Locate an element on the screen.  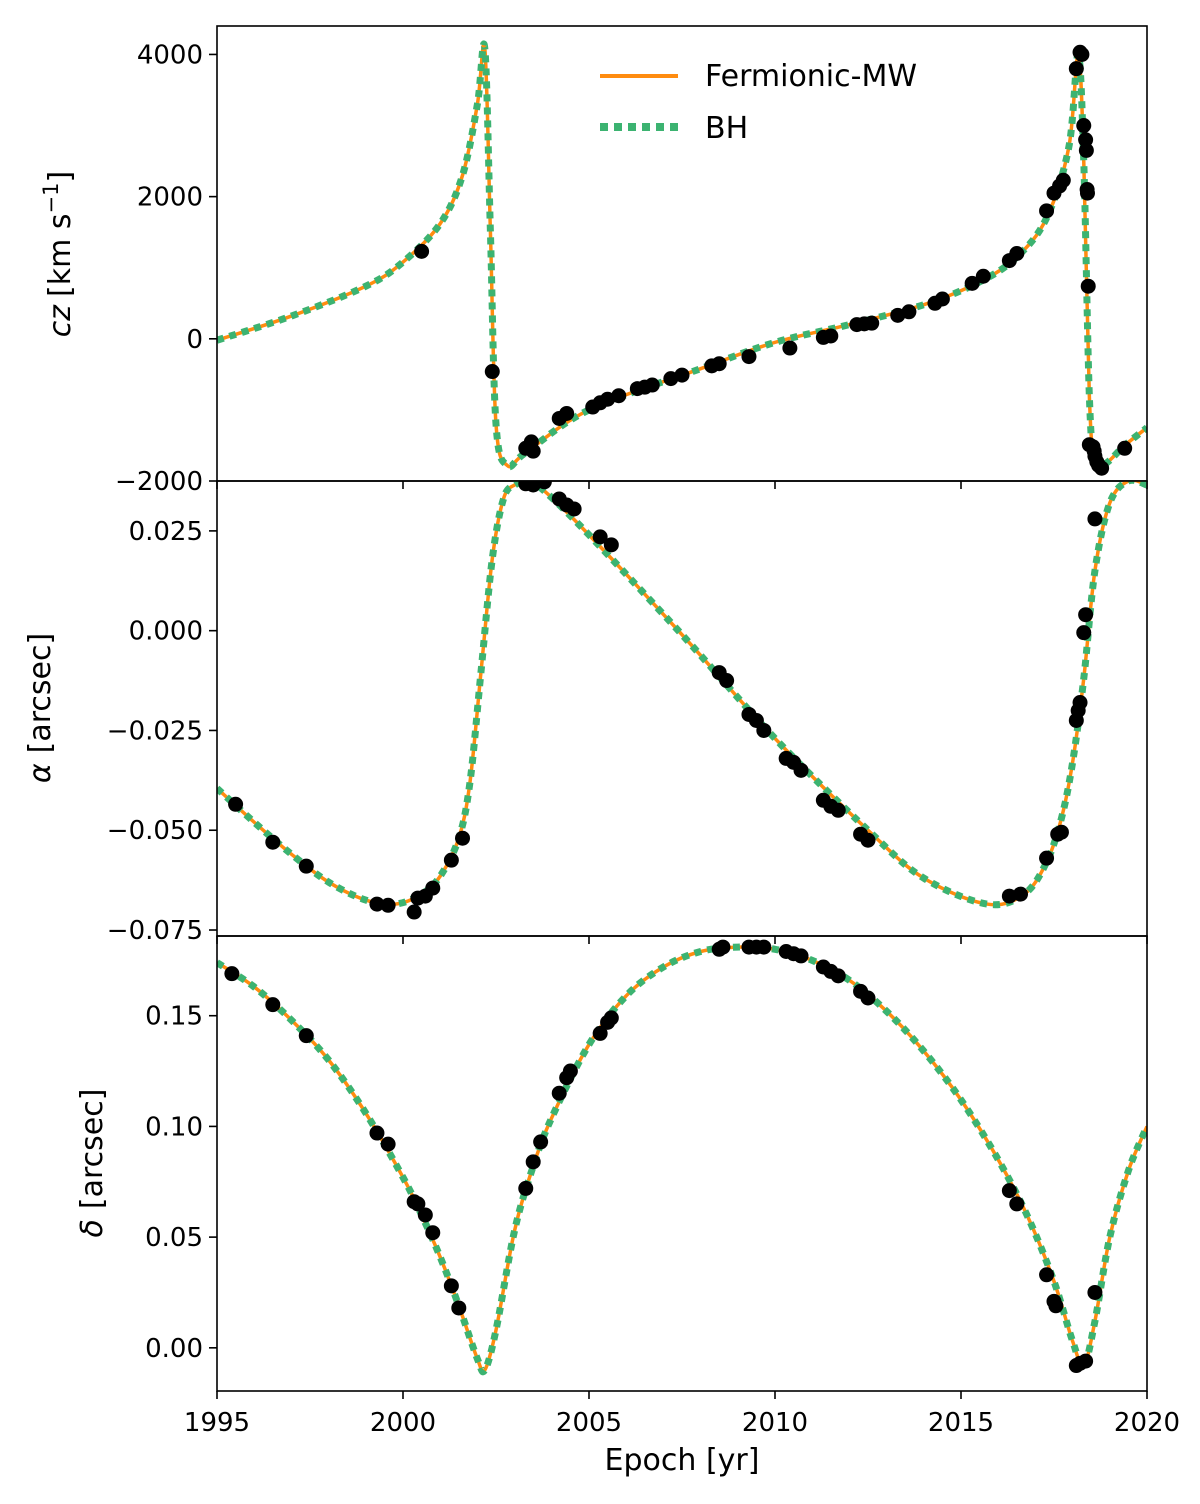
legend-fermionic-label: Fermionic-MW is located at coordinates (811, 76).